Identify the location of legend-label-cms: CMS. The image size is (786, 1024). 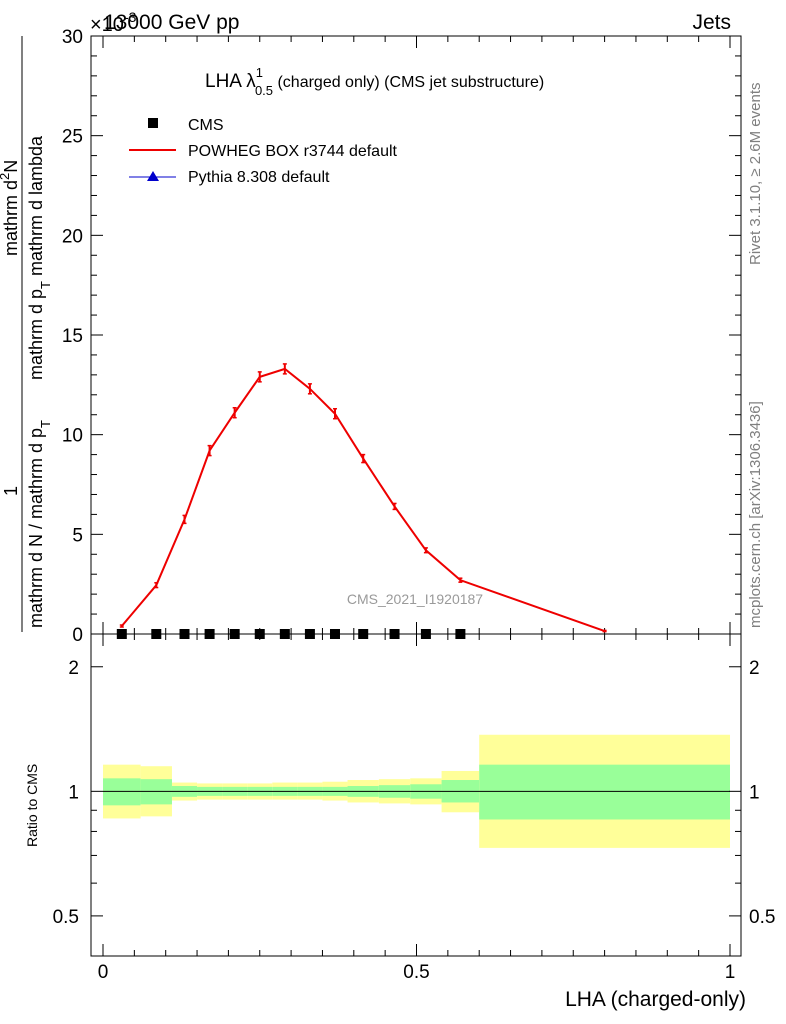
(206, 125).